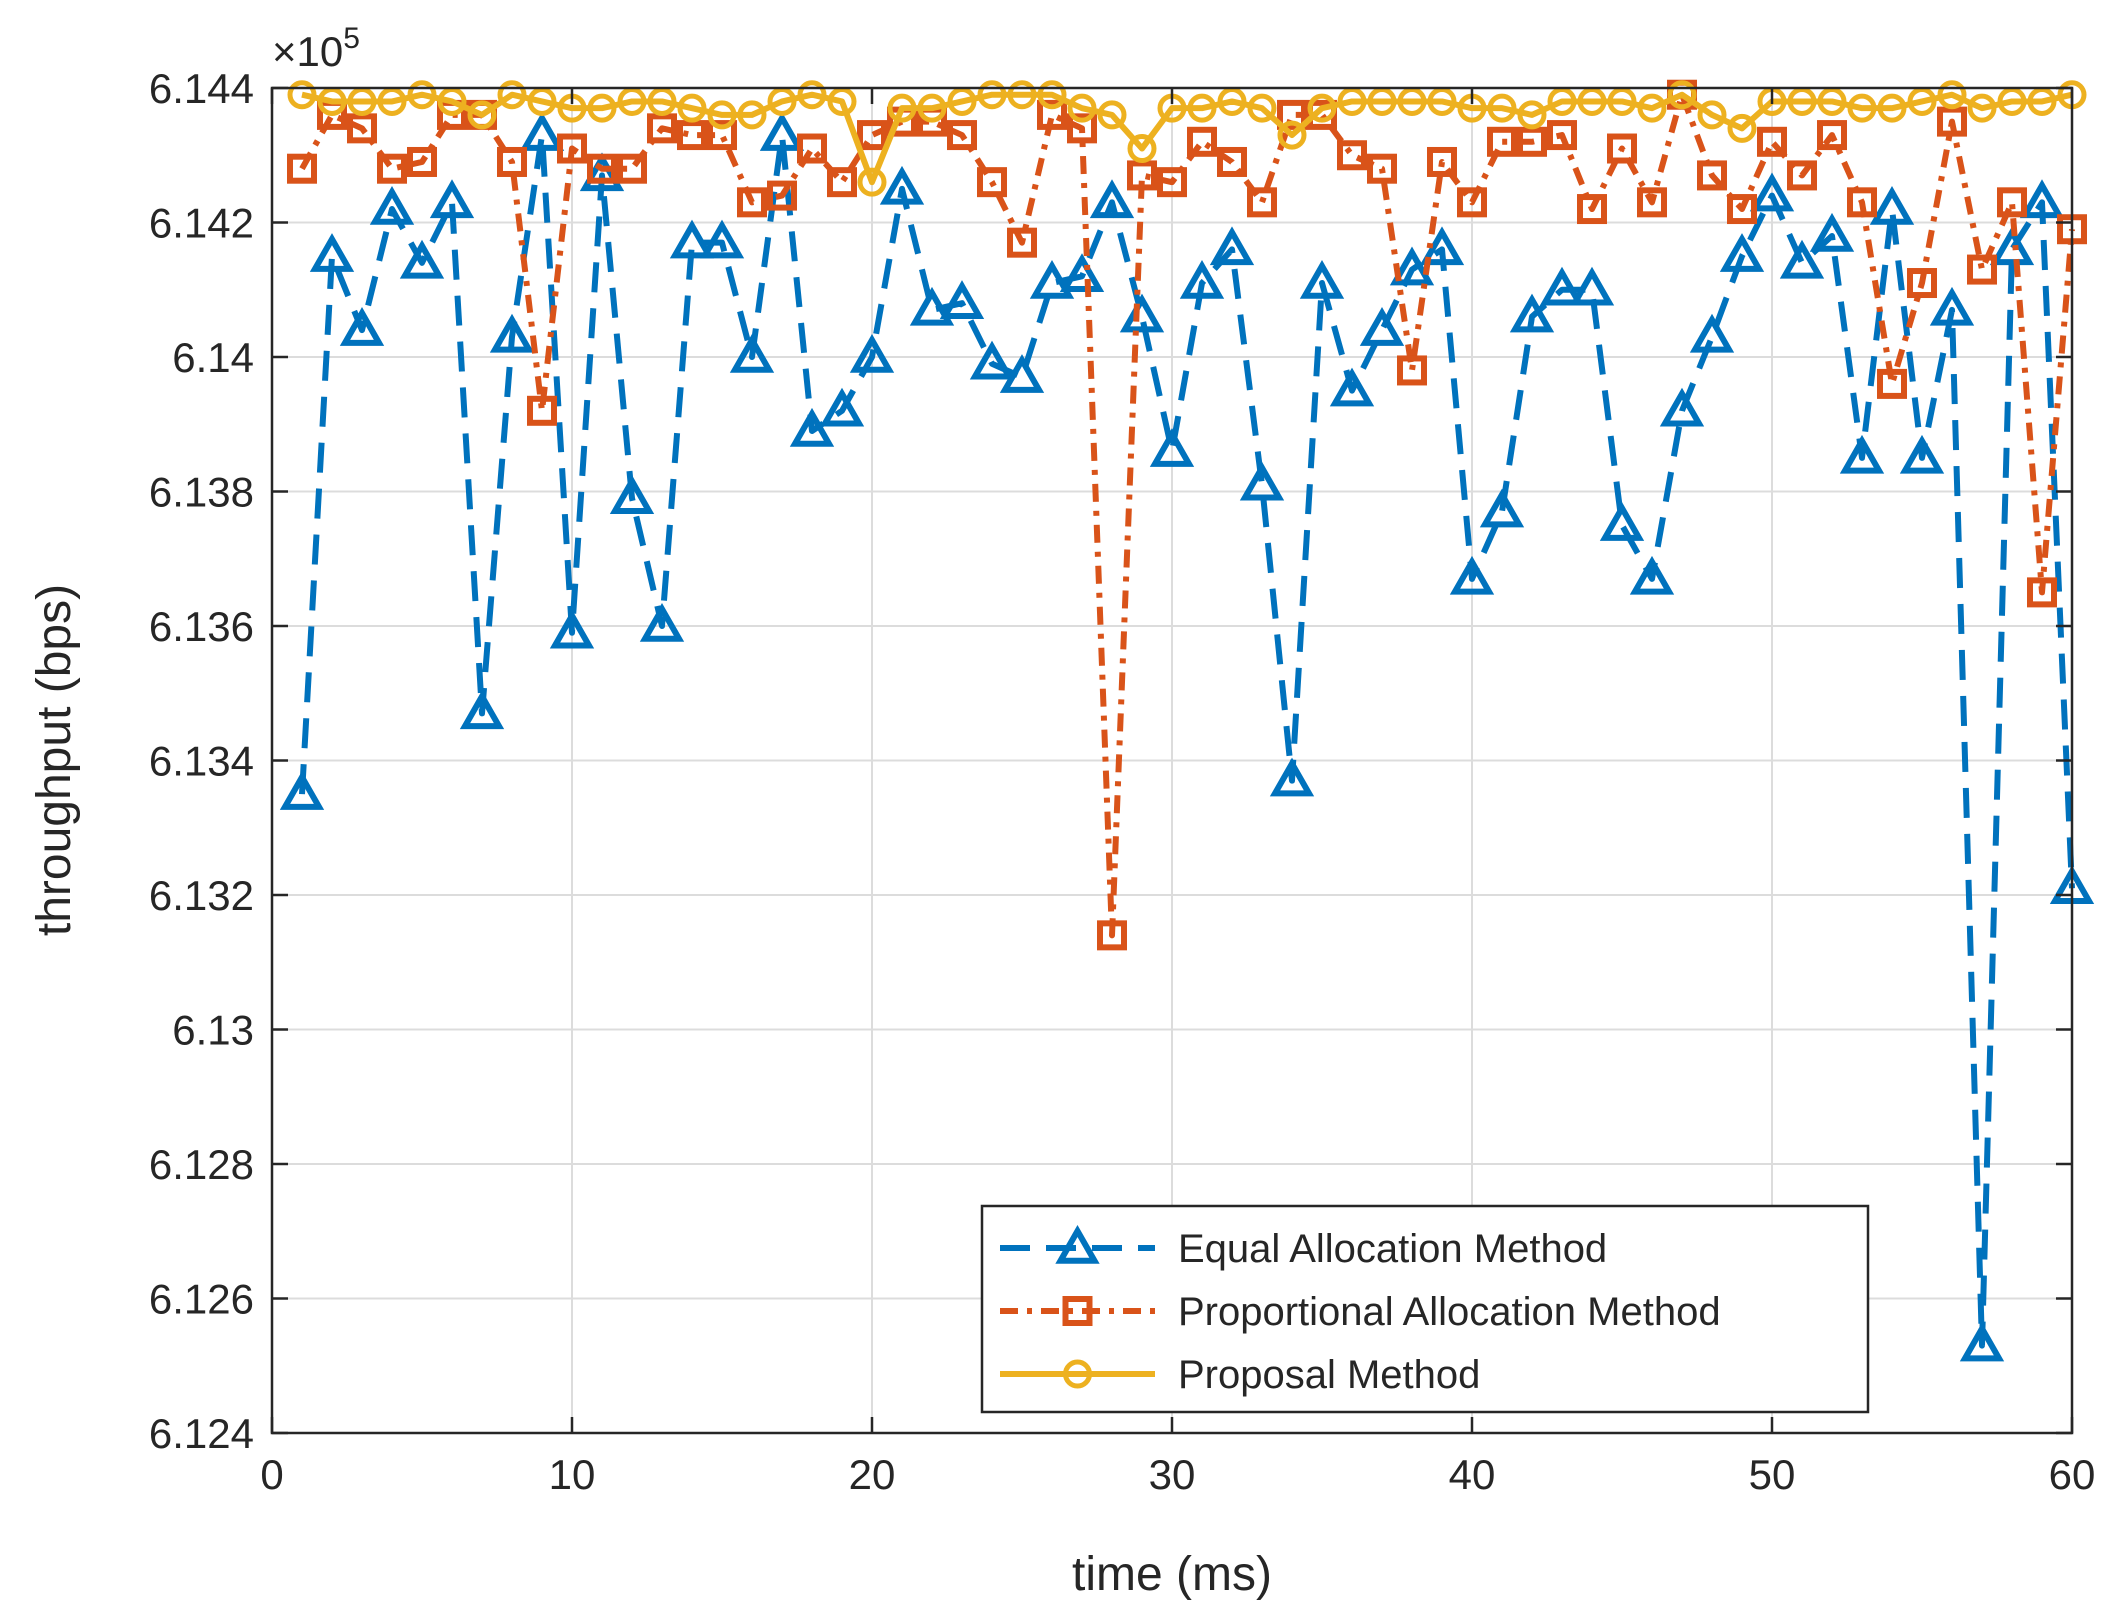  I want to click on legend-item-1: Equal Allocation Method, so click(1303, 1247).